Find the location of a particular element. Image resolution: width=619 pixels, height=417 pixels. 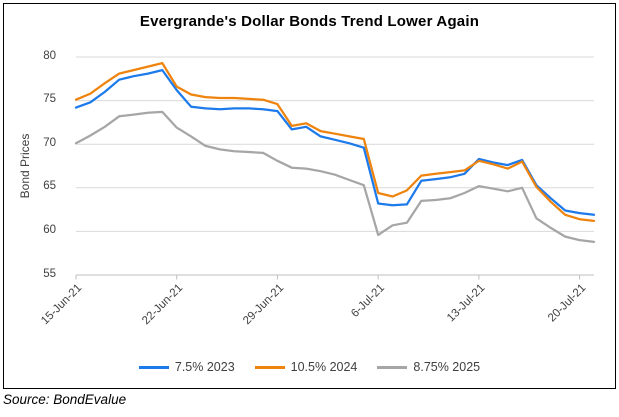

y-tick-label: 60 is located at coordinates (49, 229).